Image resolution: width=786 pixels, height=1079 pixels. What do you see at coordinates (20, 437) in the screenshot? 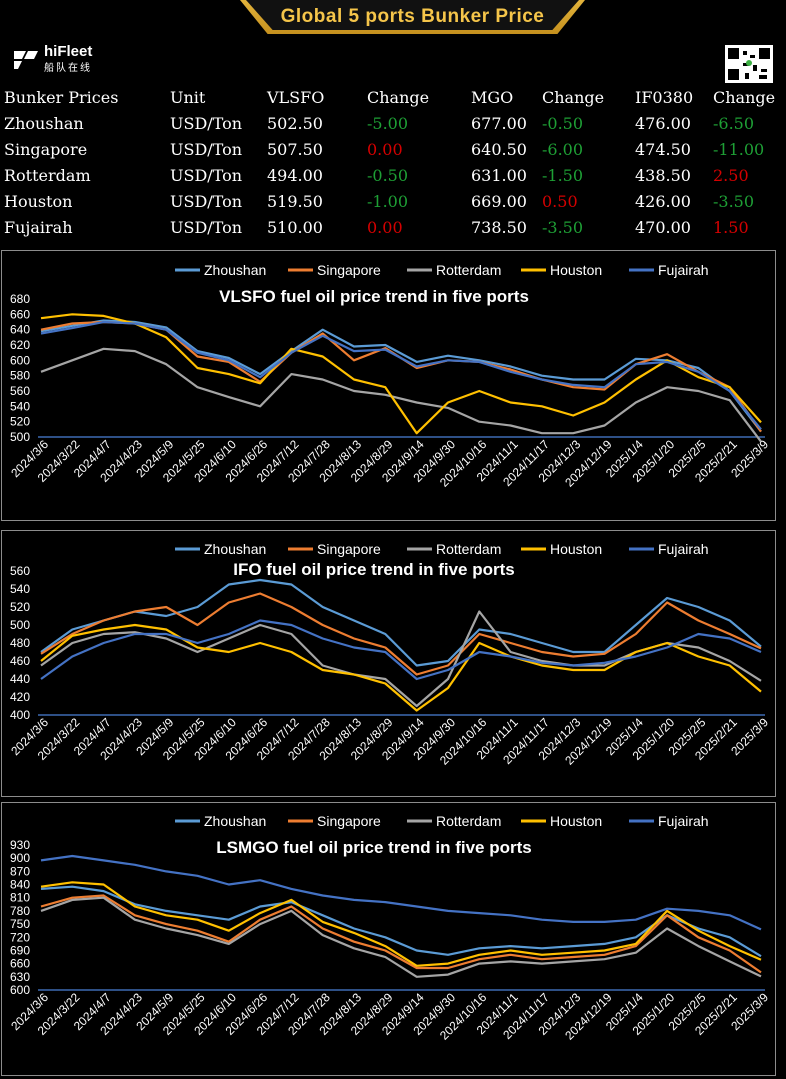
I see `y-tick-label: 500` at bounding box center [20, 437].